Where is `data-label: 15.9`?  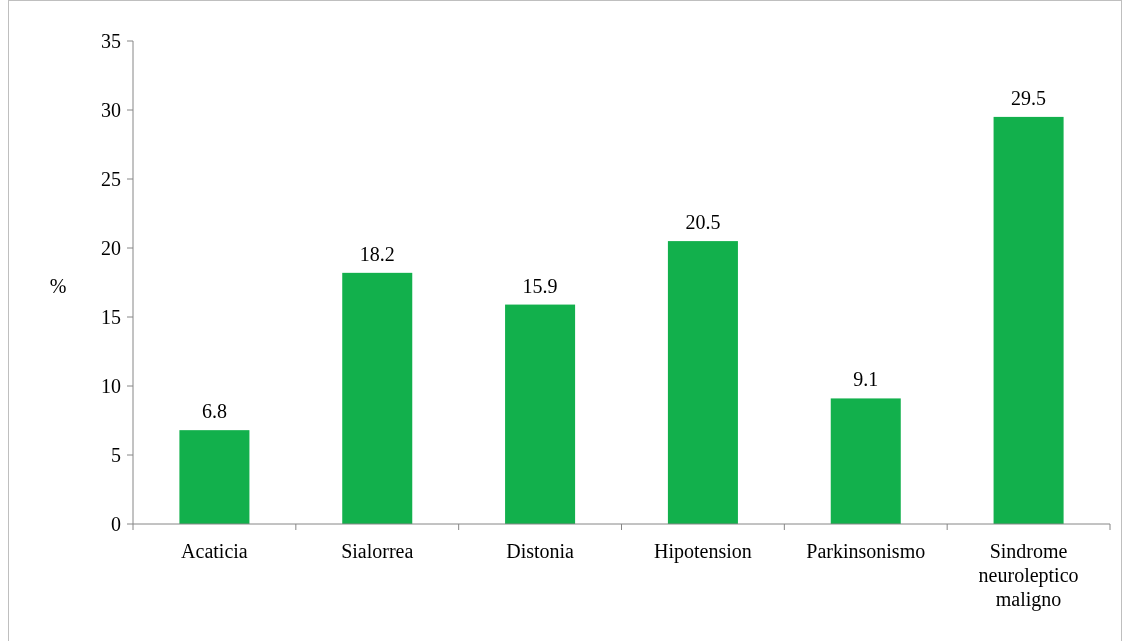 data-label: 15.9 is located at coordinates (540, 285).